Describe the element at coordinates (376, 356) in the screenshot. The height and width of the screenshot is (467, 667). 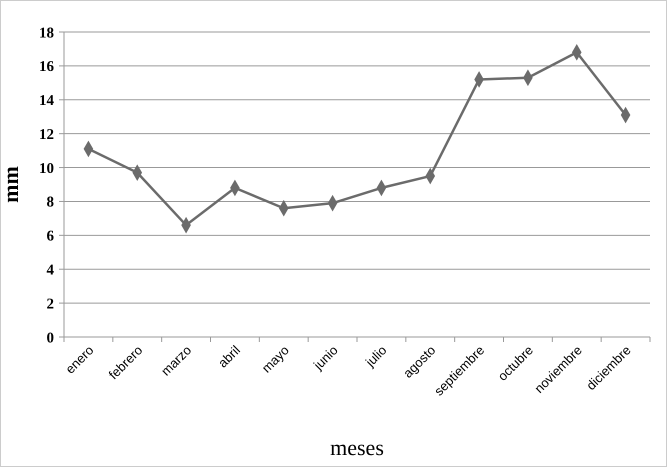
I see `x-tick-label: julio` at that location.